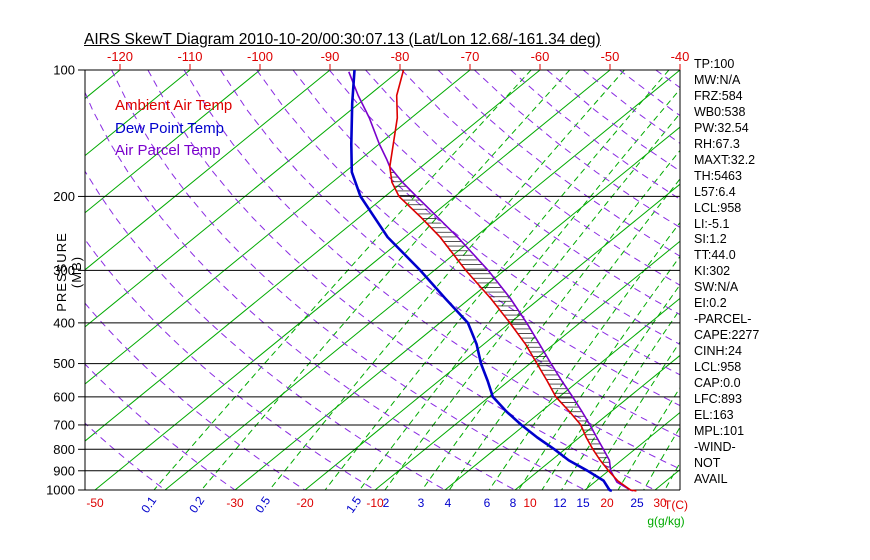 The width and height of the screenshot is (870, 560). What do you see at coordinates (262, 505) in the screenshot?
I see `bottom-axis-label: 0.5` at bounding box center [262, 505].